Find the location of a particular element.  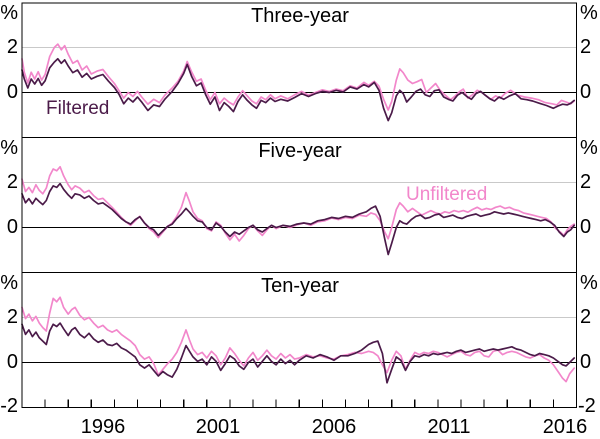

y-axis-unit-left-p2: % is located at coordinates (9, 148).